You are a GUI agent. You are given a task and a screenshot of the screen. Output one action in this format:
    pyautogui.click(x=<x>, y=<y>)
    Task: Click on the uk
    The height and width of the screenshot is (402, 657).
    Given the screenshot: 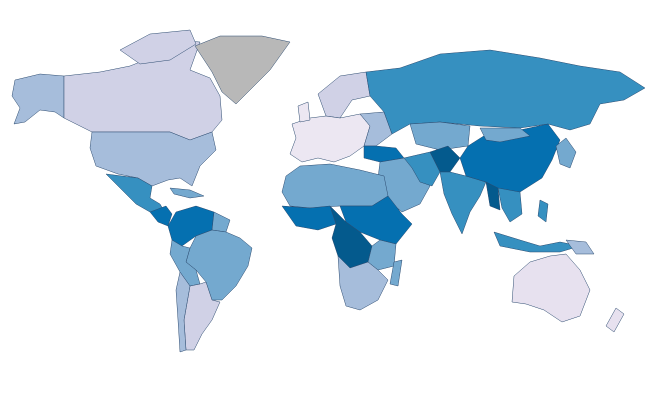 What is the action you would take?
    pyautogui.click(x=304, y=112)
    